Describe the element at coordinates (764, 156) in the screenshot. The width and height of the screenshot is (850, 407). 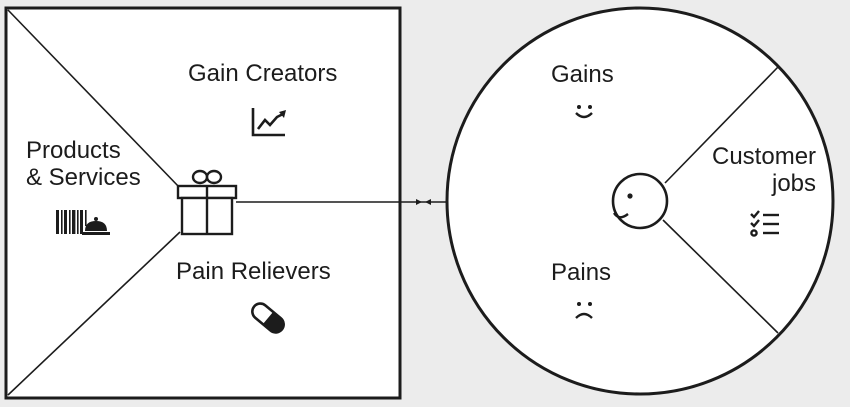
I see `customer-jobs-line-1: Customer` at that location.